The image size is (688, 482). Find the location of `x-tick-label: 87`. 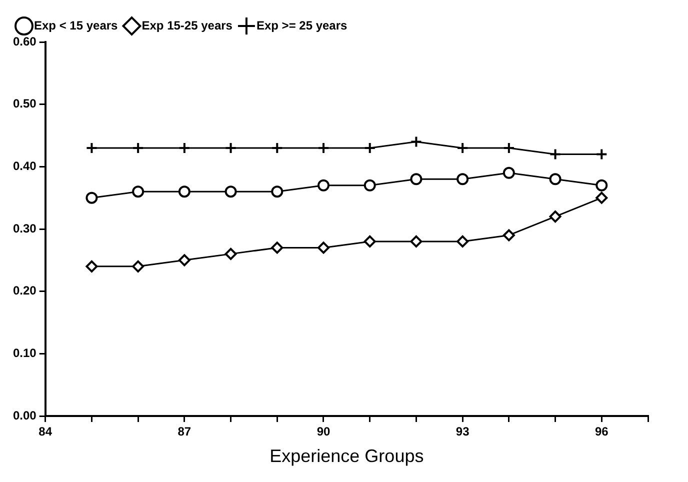

x-tick-label: 87 is located at coordinates (185, 431).